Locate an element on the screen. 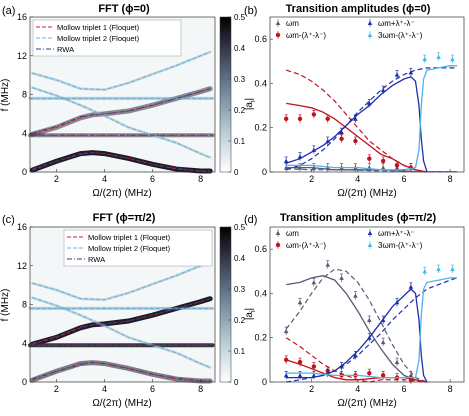 This screenshot has height=416, width=469. series-dashed-line is located at coordinates (356, 325).